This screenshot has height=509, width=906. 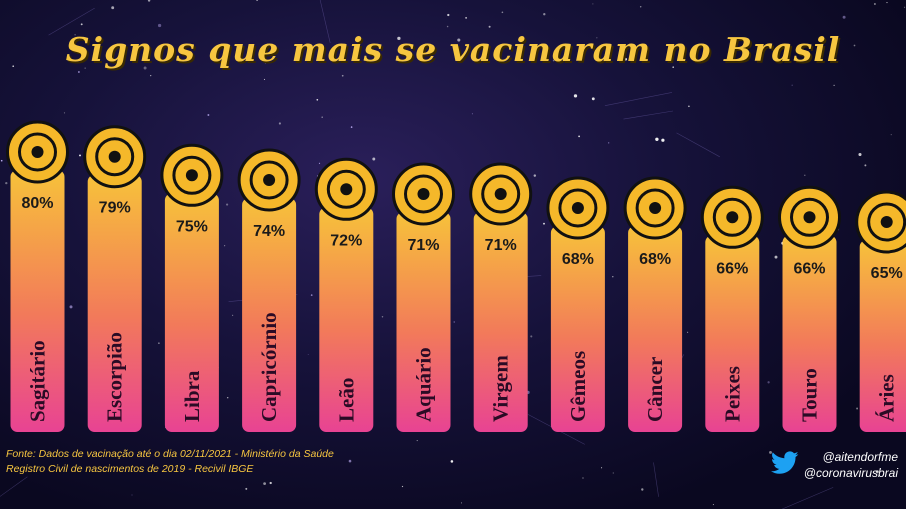 What do you see at coordinates (887, 273) in the screenshot?
I see `value-label: 65%` at bounding box center [887, 273].